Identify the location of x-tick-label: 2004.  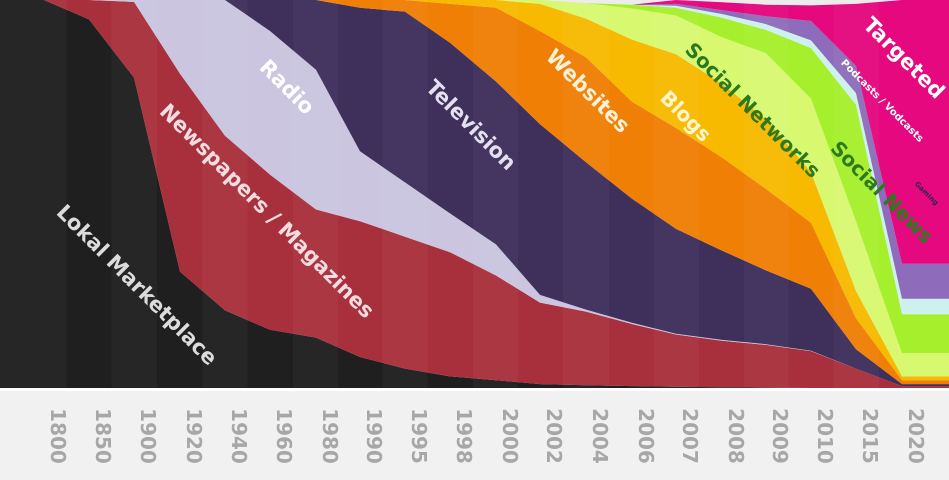
(600, 436).